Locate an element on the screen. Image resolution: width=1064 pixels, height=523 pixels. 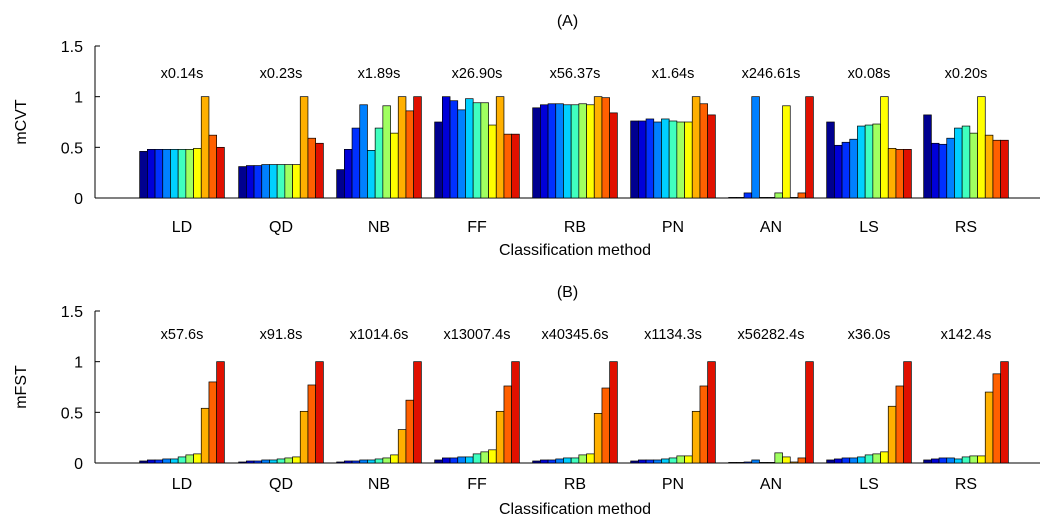
time-annotation-ff: x26.90s is located at coordinates (477, 74).